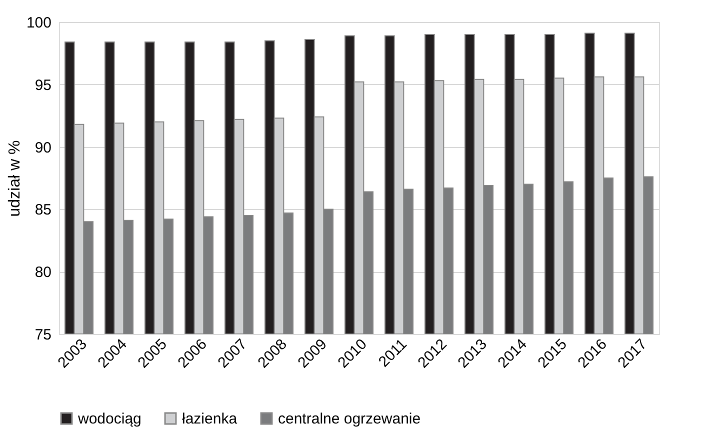 Image resolution: width=706 pixels, height=433 pixels. What do you see at coordinates (43, 147) in the screenshot?
I see `y-tick-label: 90` at bounding box center [43, 147].